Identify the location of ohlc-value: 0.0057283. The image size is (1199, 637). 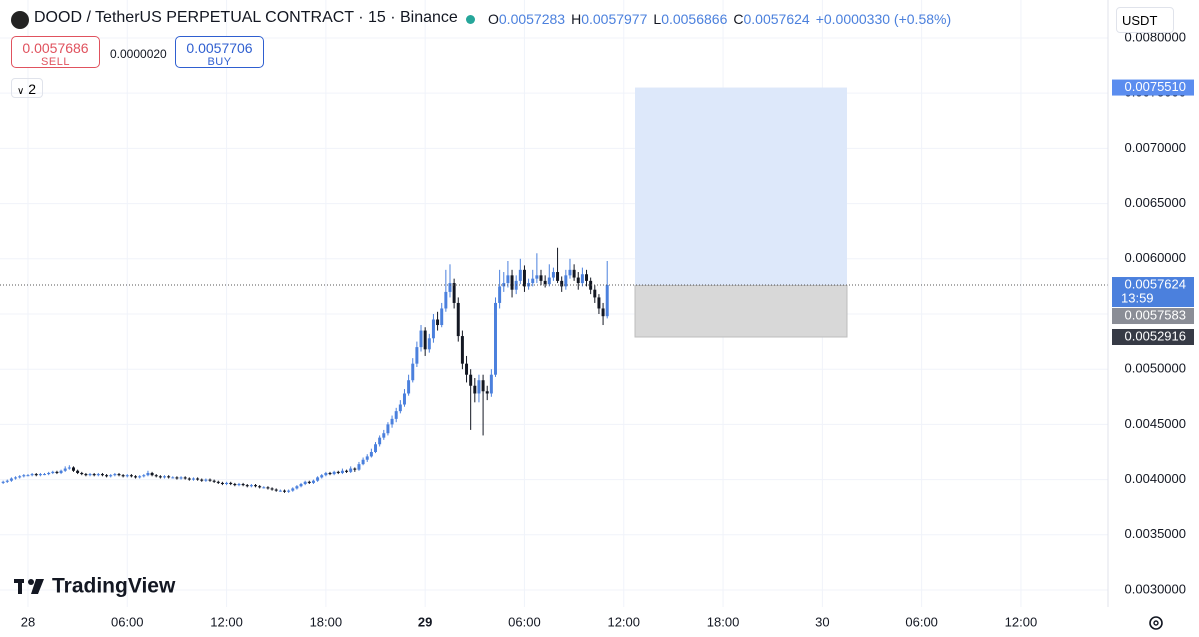
(532, 19).